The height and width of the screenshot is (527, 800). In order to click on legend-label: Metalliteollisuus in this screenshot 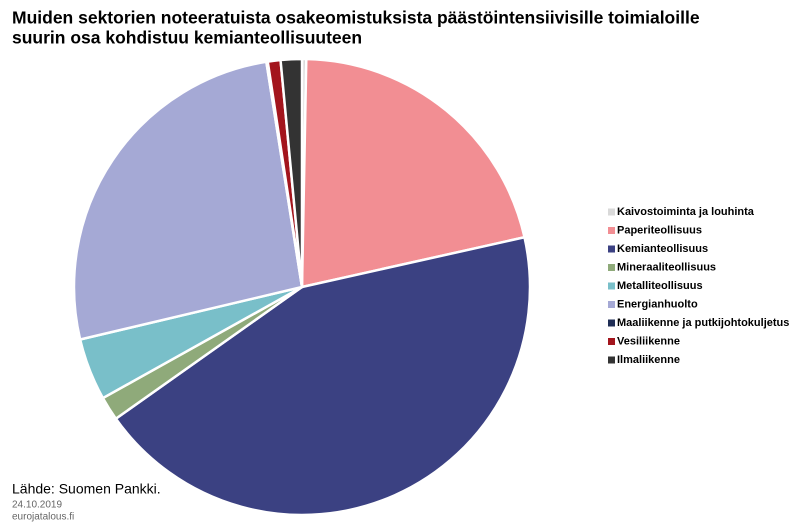, I will do `click(660, 286)`.